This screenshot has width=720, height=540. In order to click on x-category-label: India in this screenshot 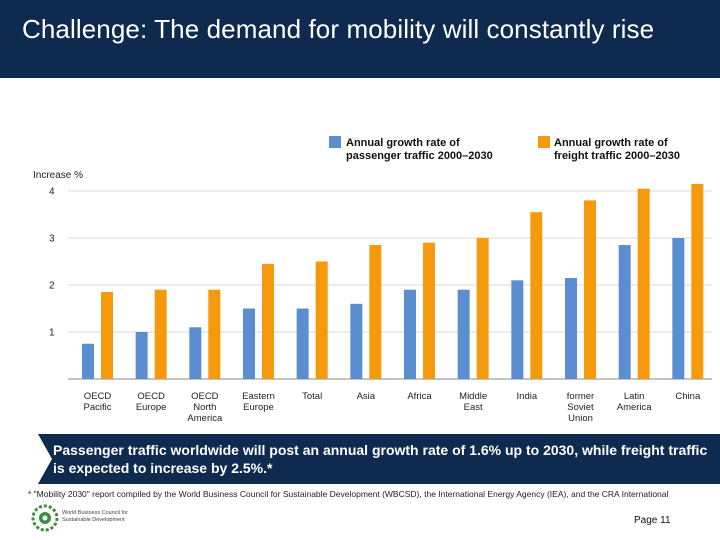, I will do `click(527, 396)`.